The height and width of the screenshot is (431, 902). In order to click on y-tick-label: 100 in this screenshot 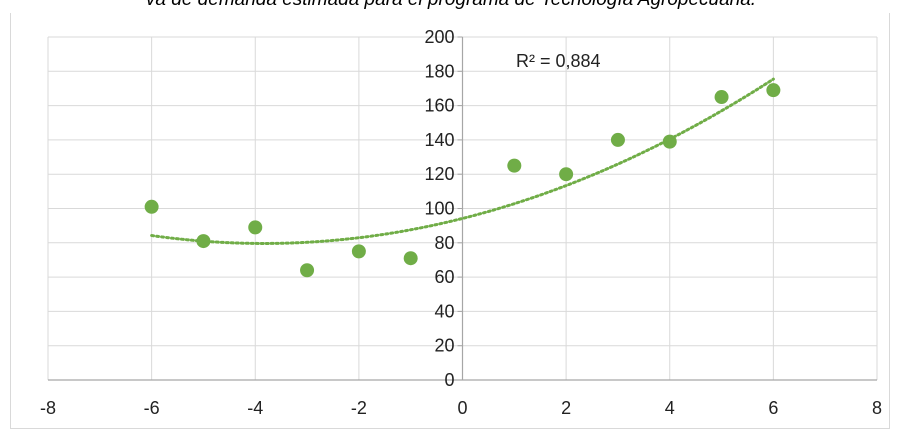, I will do `click(439, 209)`.